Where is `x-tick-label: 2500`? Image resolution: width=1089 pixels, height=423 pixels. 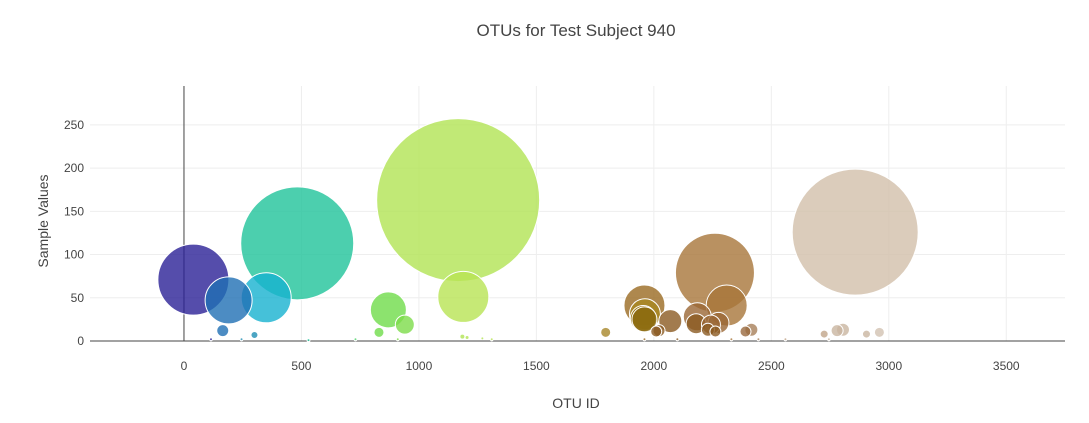 x-tick-label: 2500 is located at coordinates (771, 366).